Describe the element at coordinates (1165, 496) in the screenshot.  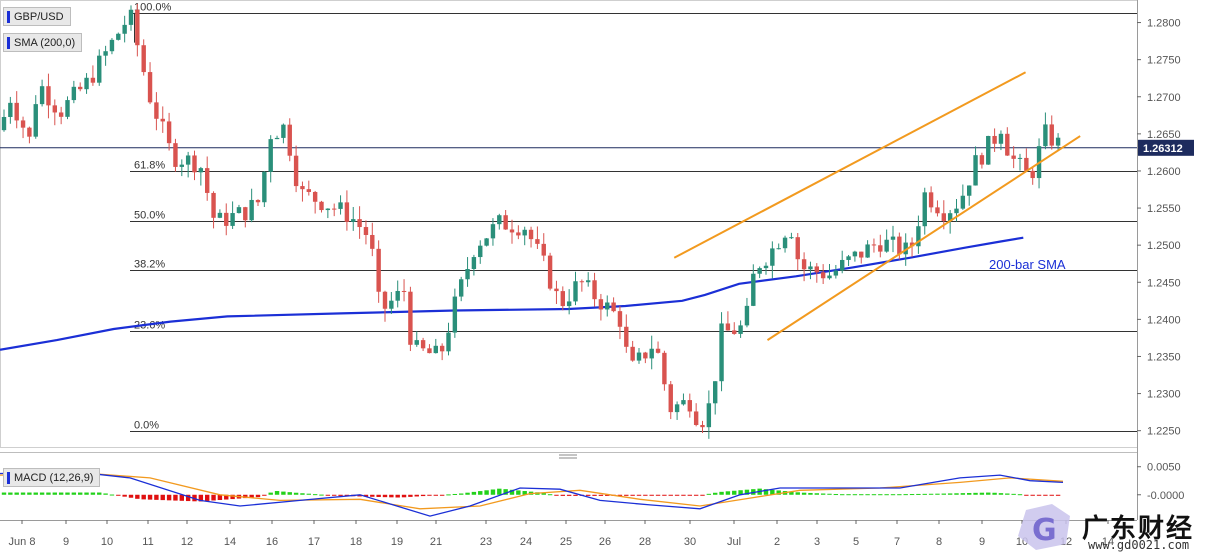
I see `macd-tick-label: -0.0000` at that location.